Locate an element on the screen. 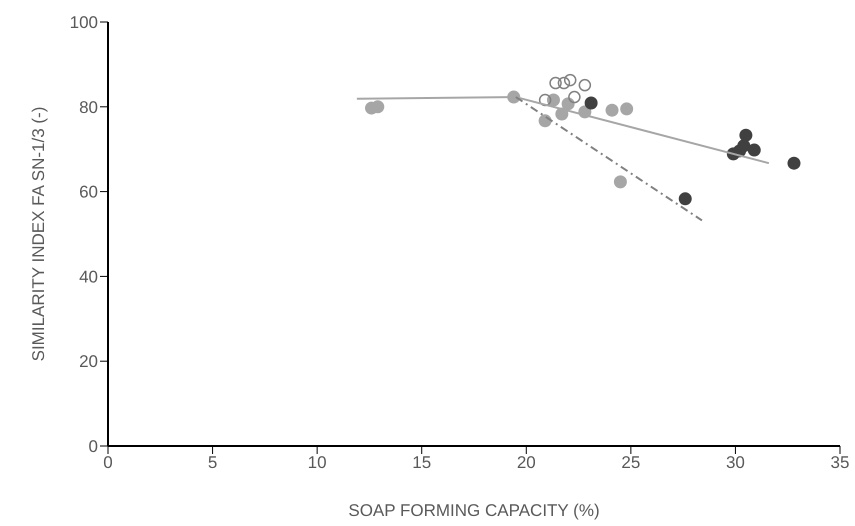 This screenshot has width=855, height=526. y-tick-label: 20 is located at coordinates (88, 362).